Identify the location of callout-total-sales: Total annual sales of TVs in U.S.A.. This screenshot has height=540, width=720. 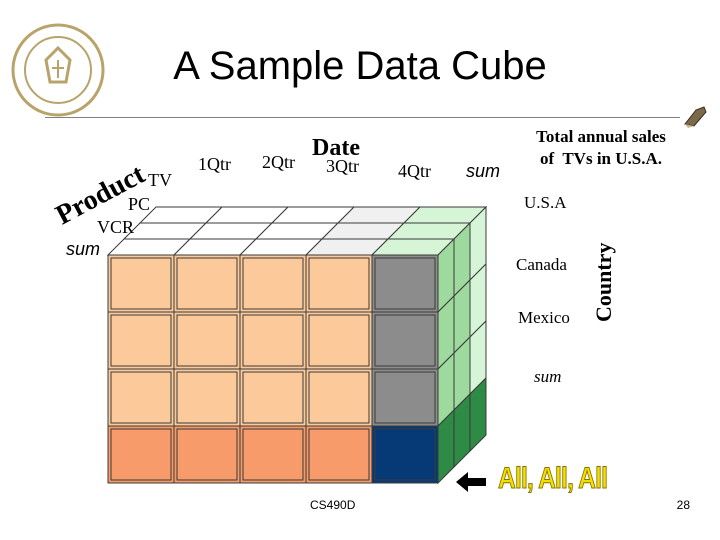
(601, 147).